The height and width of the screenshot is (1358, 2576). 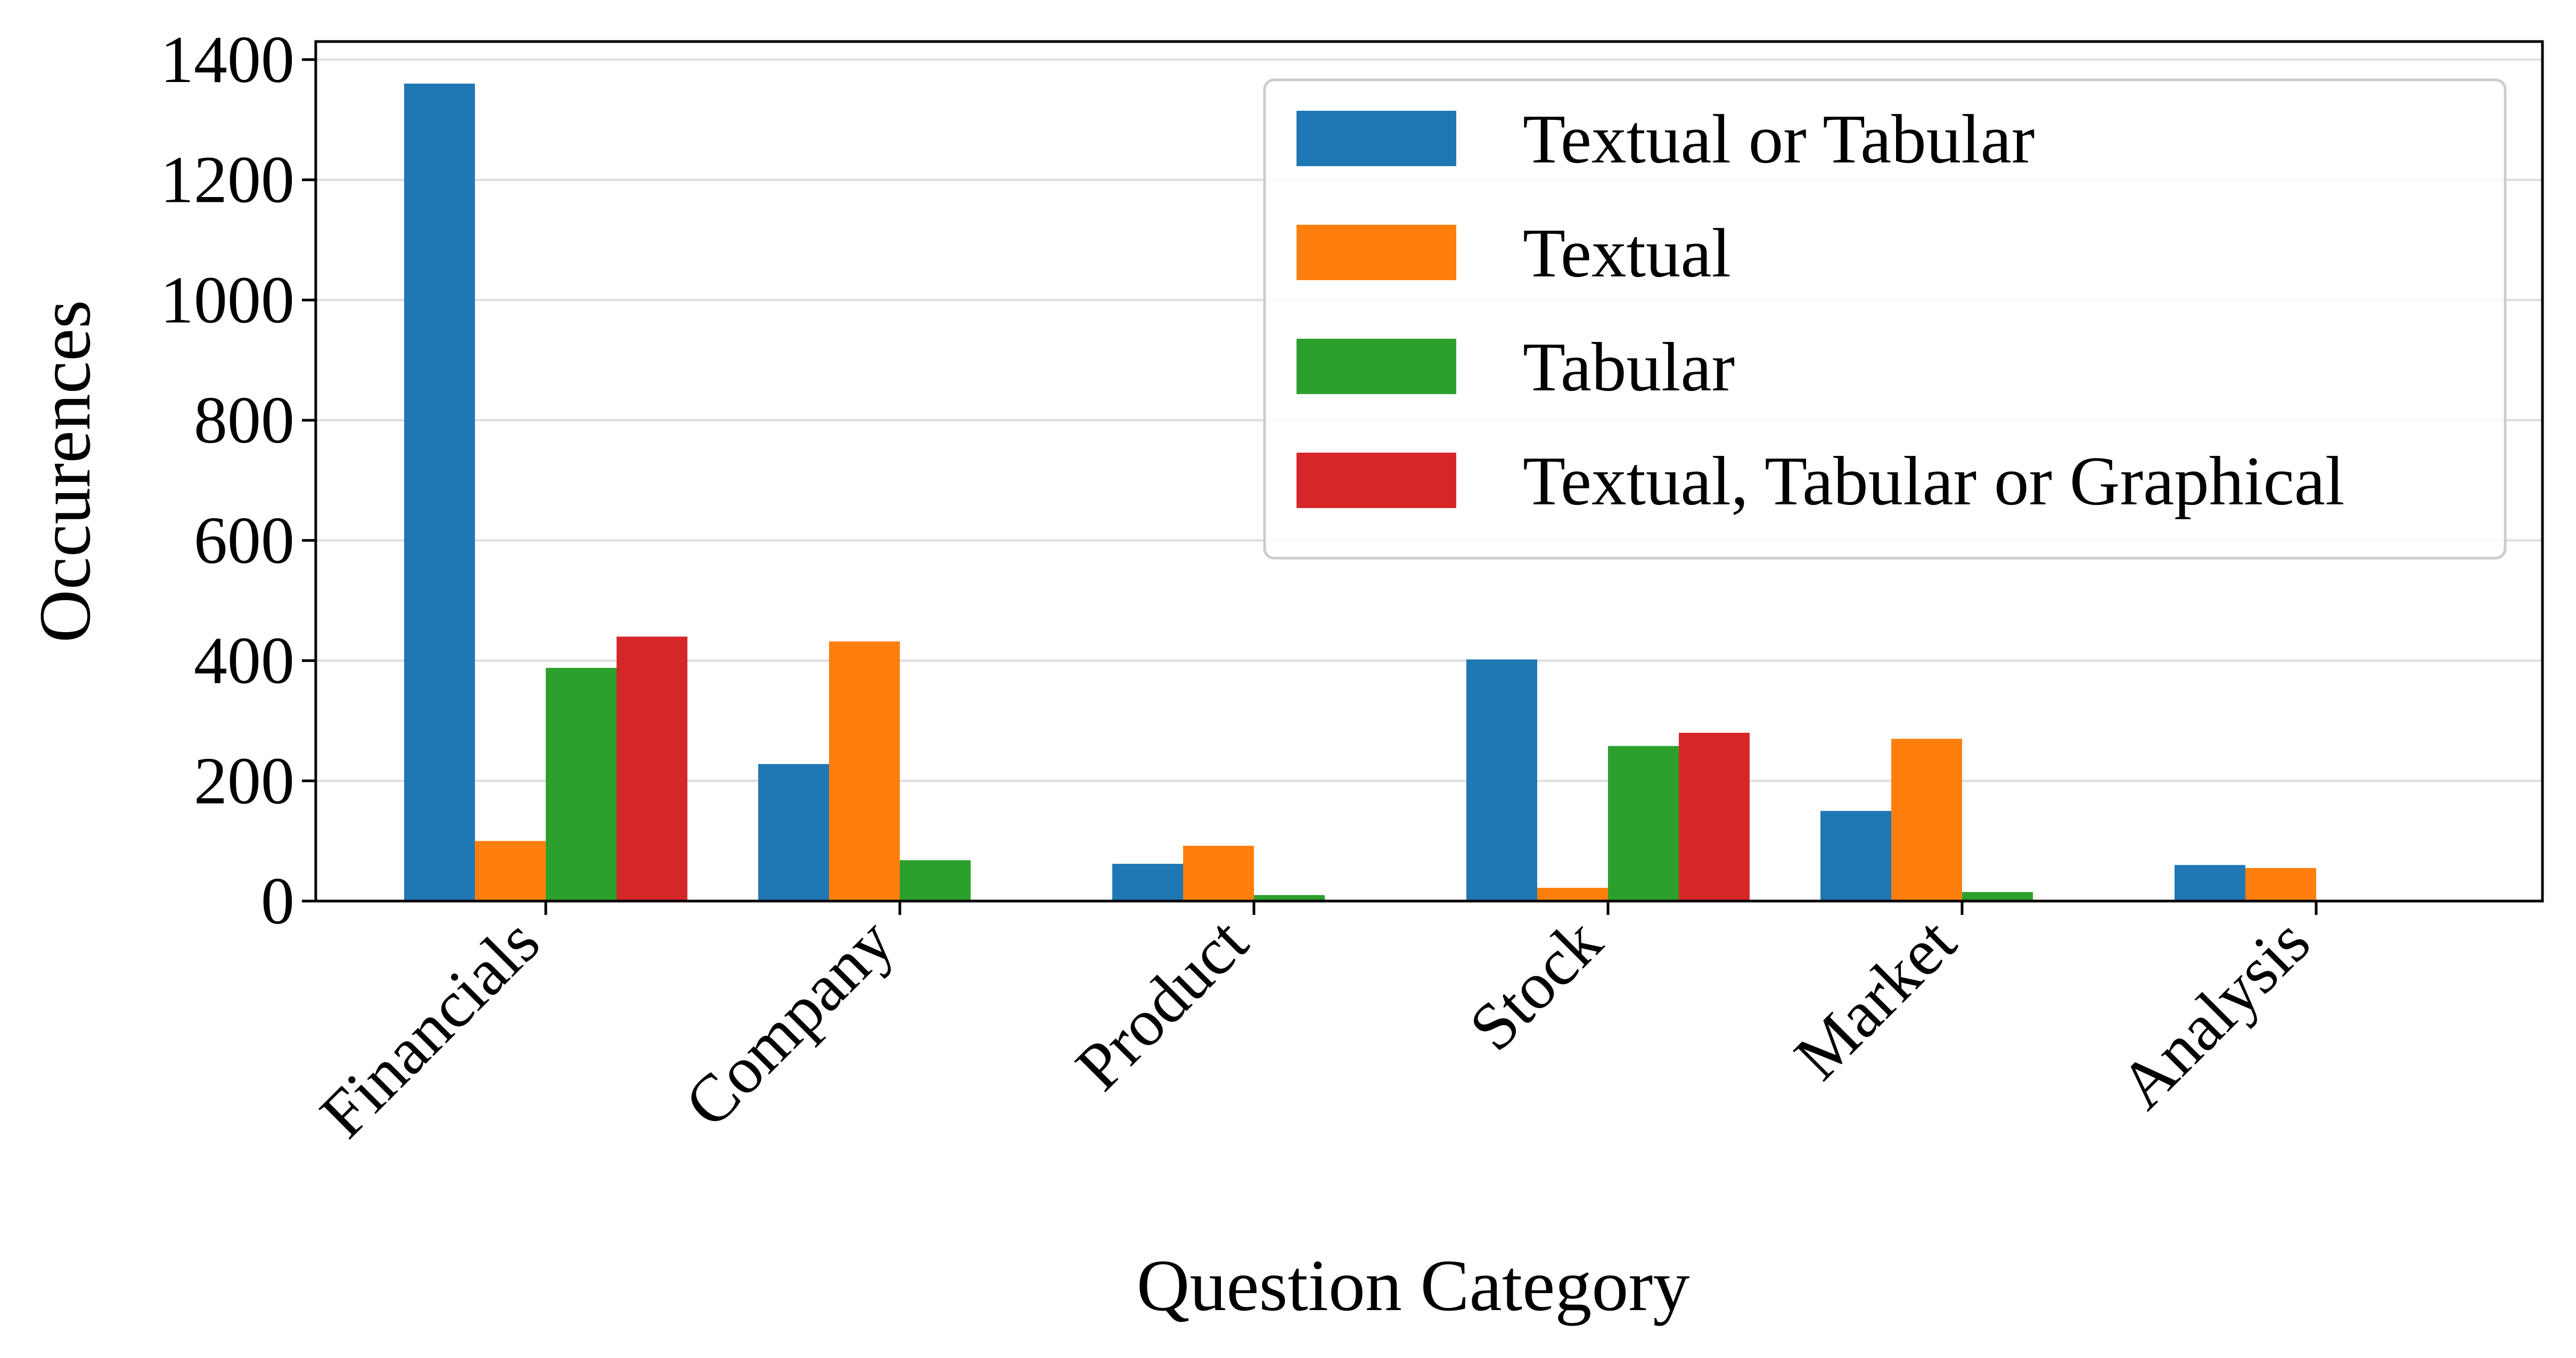 I want to click on legend-label: Tabular, so click(x=1629, y=367).